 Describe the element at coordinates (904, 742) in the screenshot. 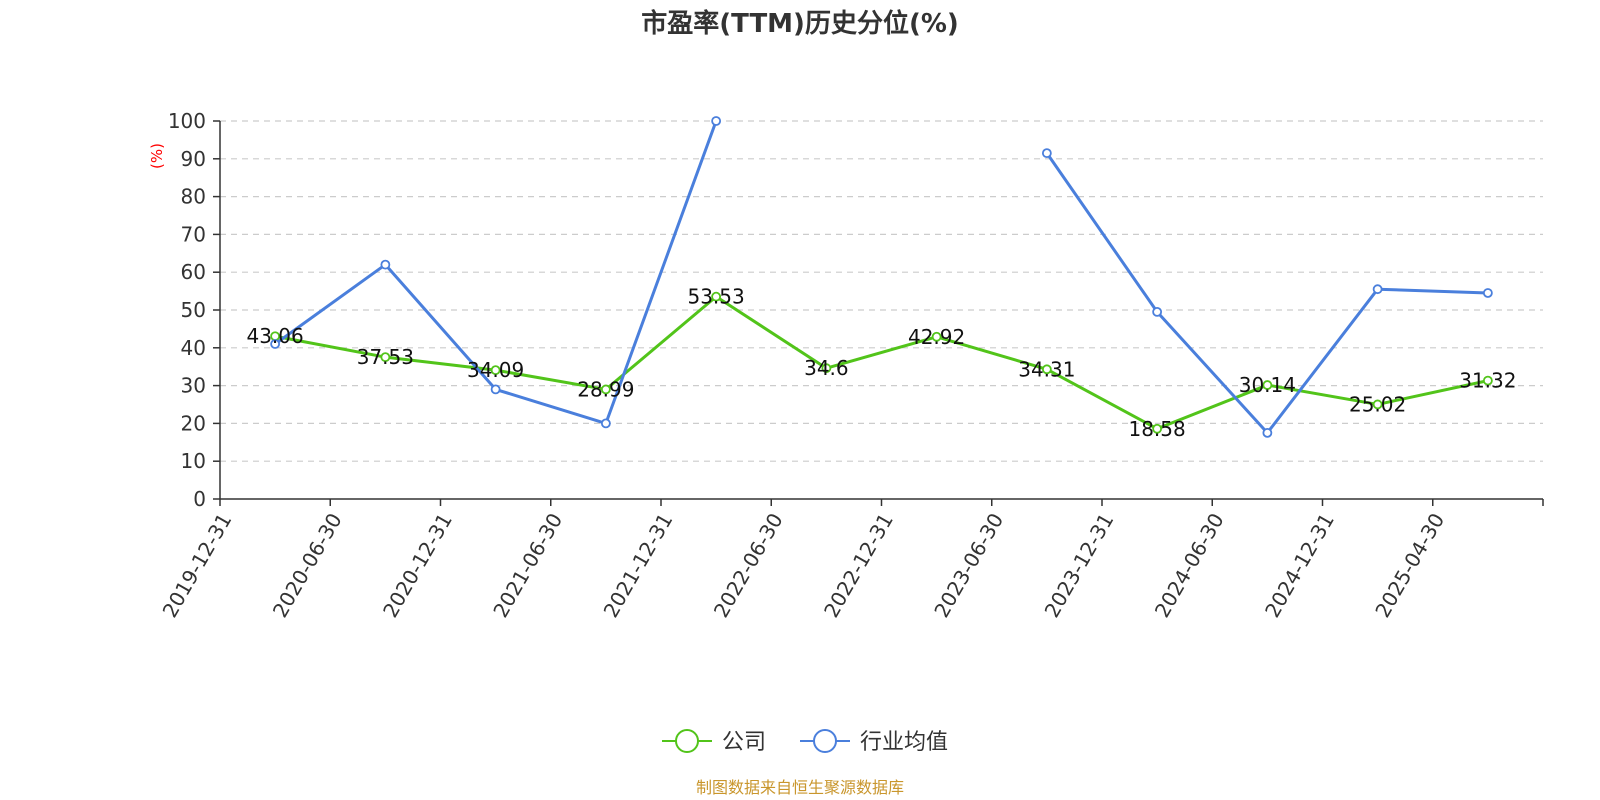

I see `legend-label: 行业均值` at that location.